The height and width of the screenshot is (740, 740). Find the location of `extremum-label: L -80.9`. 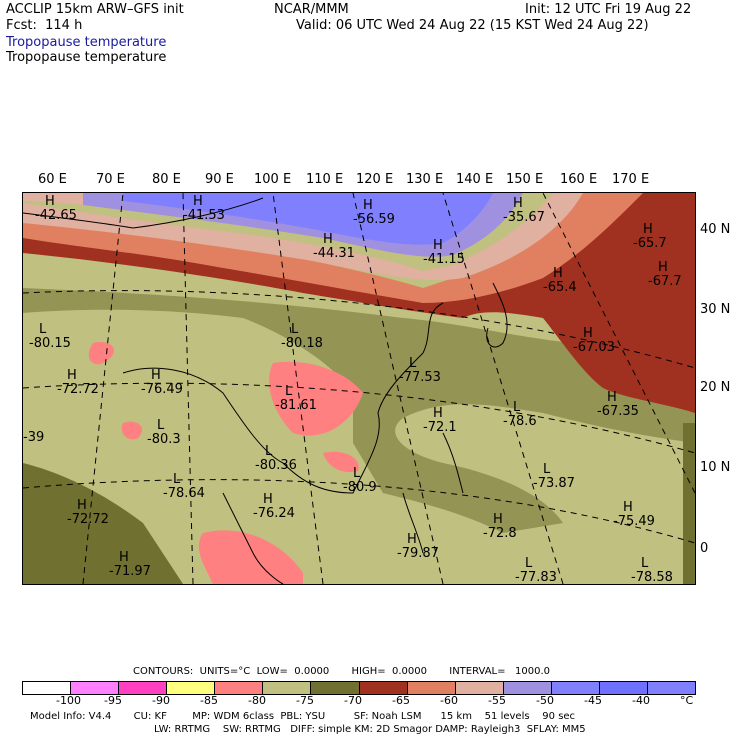

extremum-label: L -80.9 is located at coordinates (360, 480).